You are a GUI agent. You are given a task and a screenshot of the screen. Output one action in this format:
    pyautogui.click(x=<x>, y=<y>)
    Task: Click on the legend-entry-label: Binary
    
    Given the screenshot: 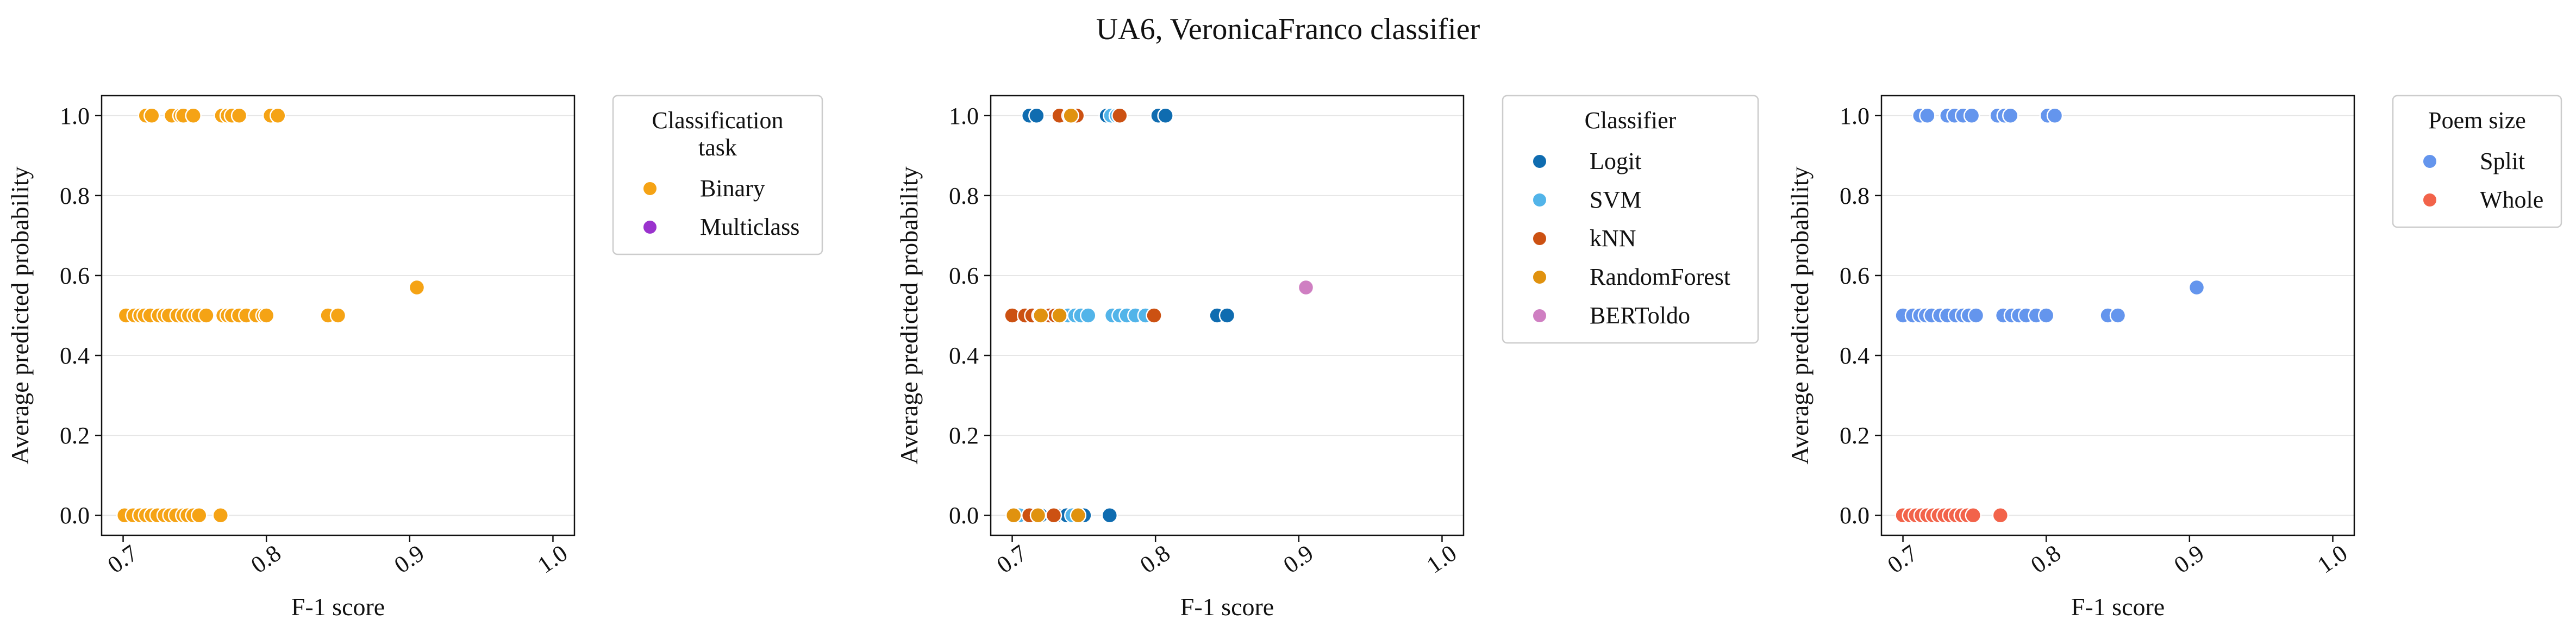 What is the action you would take?
    pyautogui.click(x=733, y=188)
    